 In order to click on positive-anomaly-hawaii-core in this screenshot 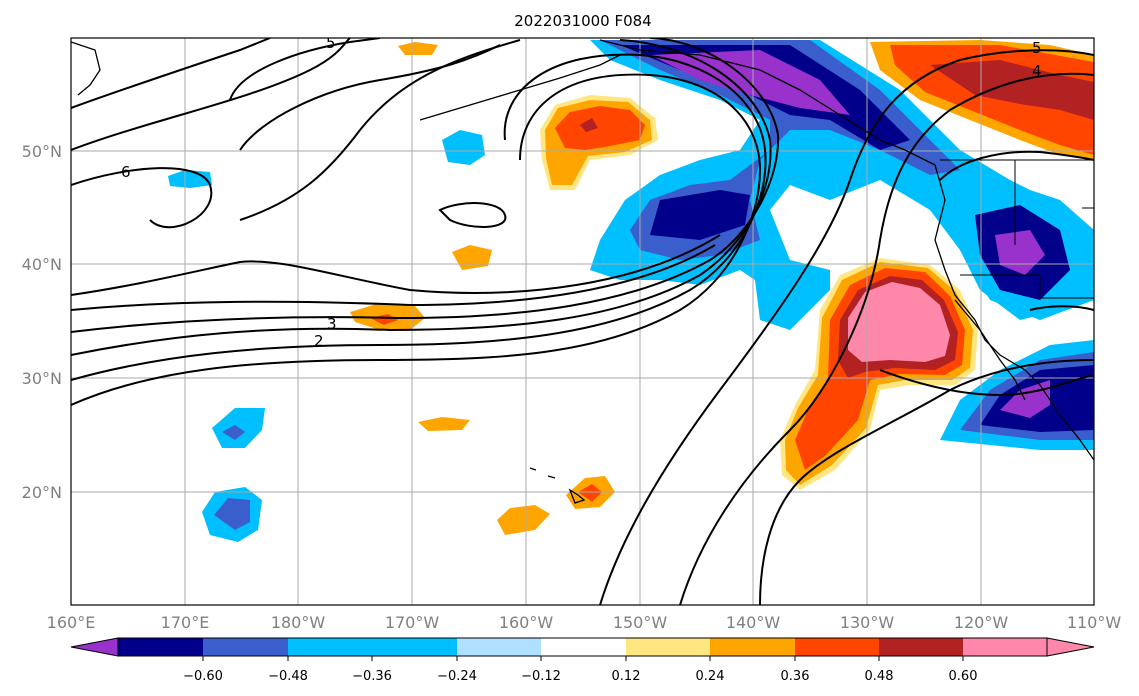, I will do `click(590, 493)`.